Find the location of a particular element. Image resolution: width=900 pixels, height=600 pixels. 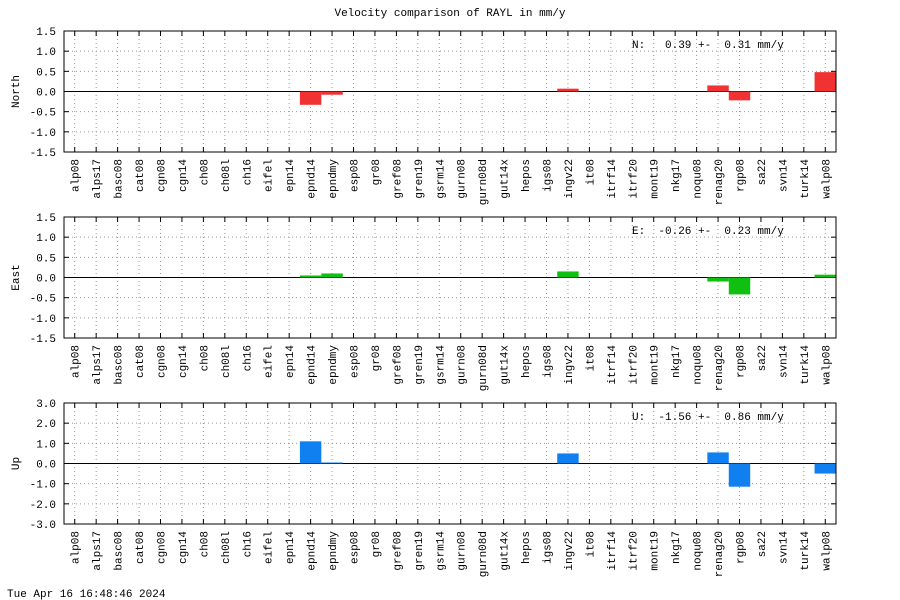

y-tick-label: 2.0 is located at coordinates (46, 425).